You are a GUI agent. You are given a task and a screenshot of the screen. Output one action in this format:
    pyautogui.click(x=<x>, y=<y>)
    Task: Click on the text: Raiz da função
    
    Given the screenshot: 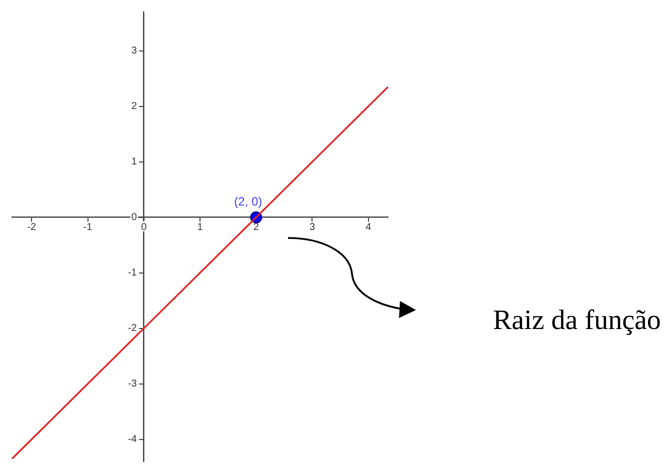 What is the action you would take?
    pyautogui.click(x=577, y=320)
    